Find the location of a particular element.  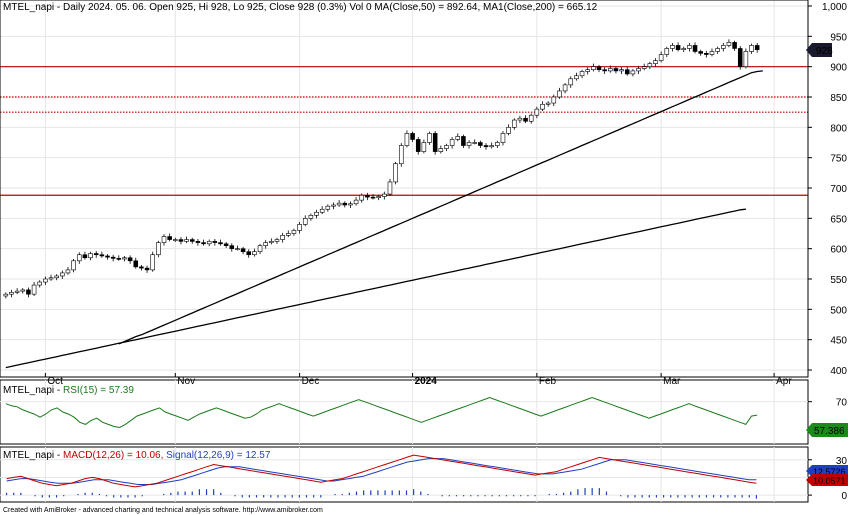

macd-path is located at coordinates (381, 471).